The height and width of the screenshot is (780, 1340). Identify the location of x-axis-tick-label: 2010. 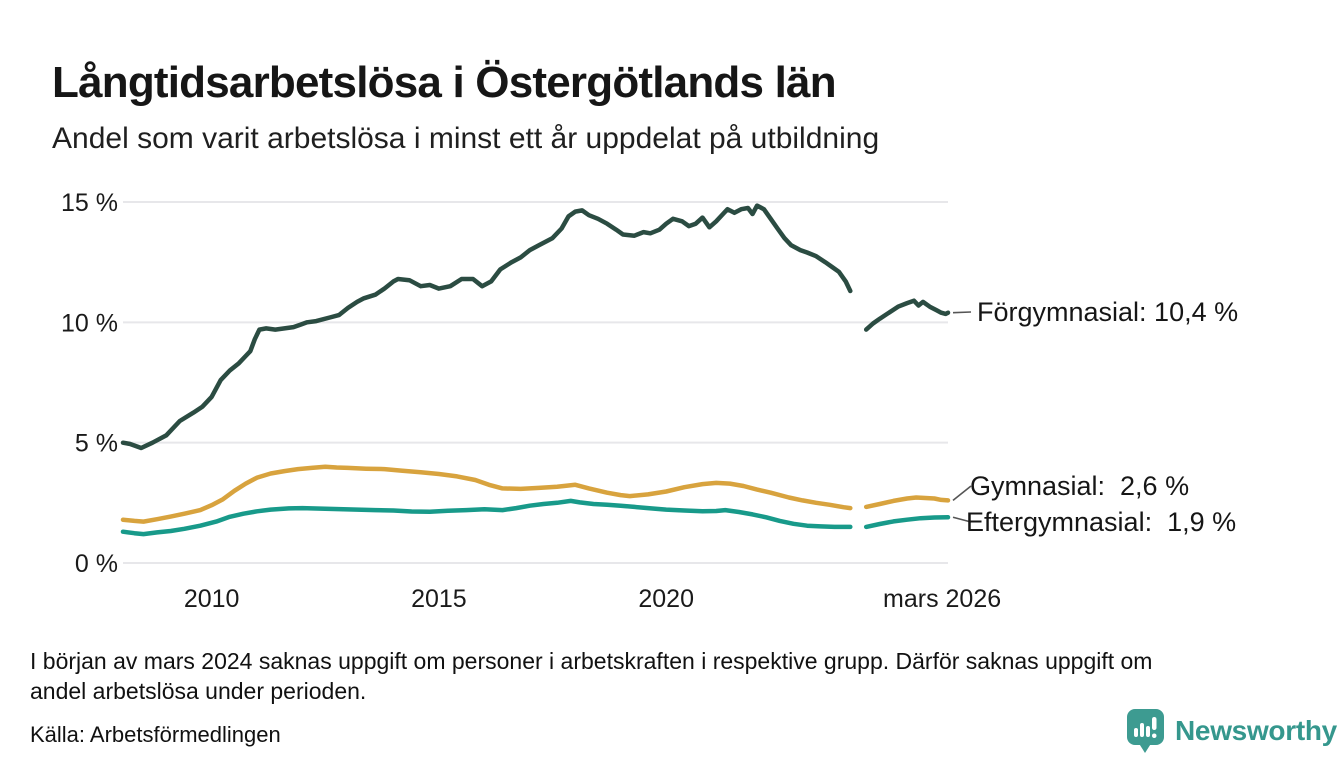
(212, 599).